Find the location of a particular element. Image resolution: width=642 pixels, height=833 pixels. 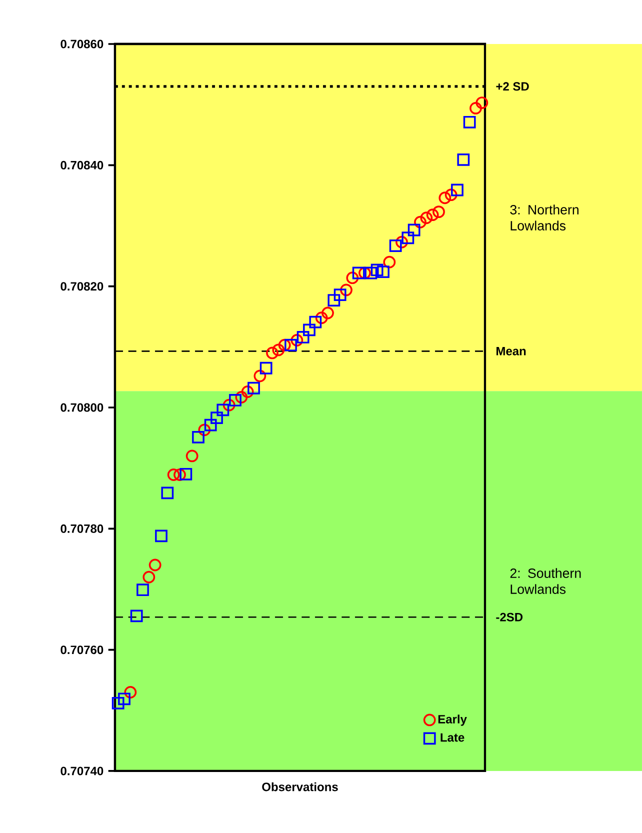

ref-line-label: -2SD is located at coordinates (509, 617).